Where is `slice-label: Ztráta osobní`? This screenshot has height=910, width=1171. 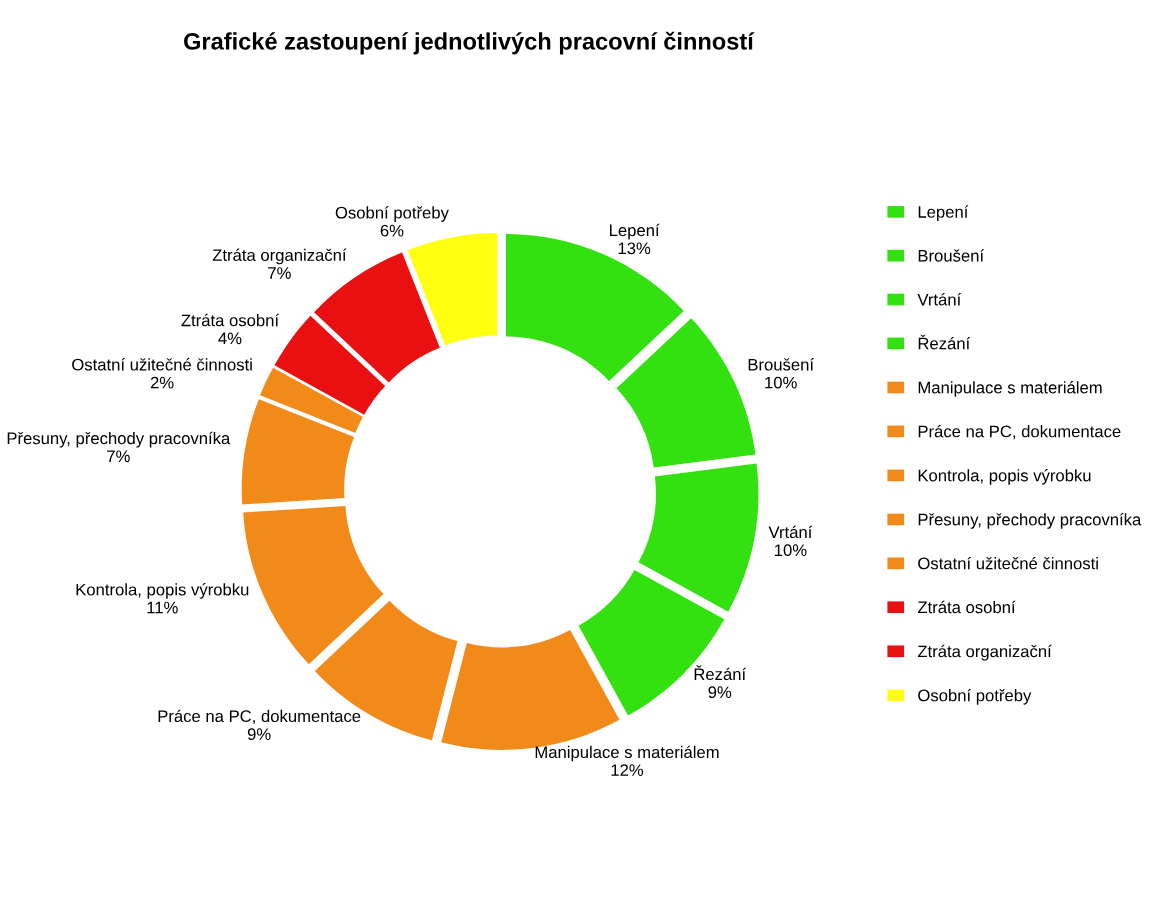 slice-label: Ztráta osobní is located at coordinates (230, 320).